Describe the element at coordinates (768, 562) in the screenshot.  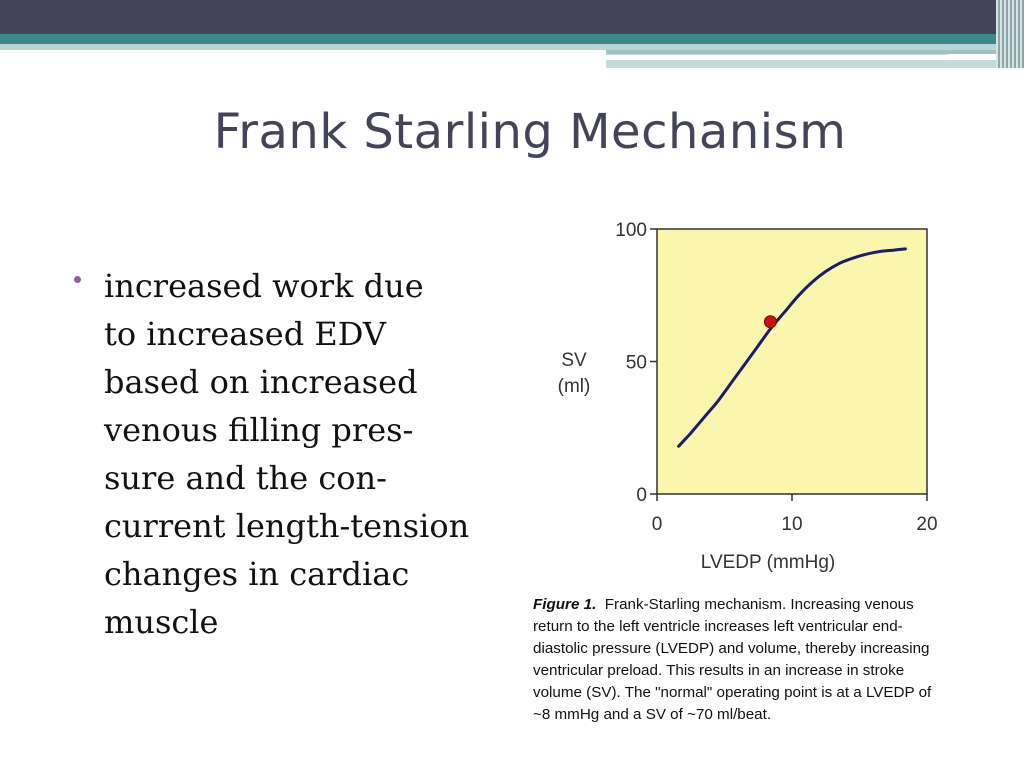
I see `x-axis-label: LVEDP (mmHg)` at that location.